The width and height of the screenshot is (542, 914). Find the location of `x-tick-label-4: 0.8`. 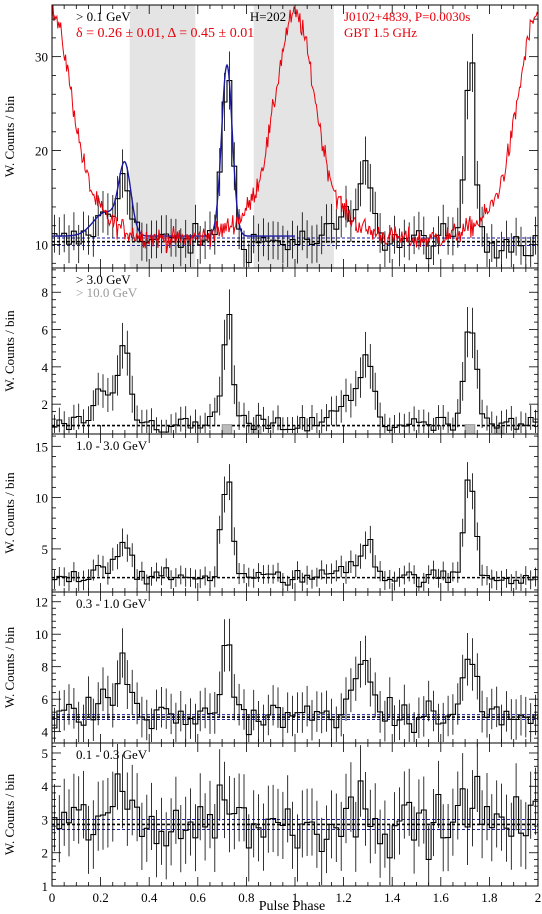

x-tick-label-4: 0.8 is located at coordinates (246, 897).